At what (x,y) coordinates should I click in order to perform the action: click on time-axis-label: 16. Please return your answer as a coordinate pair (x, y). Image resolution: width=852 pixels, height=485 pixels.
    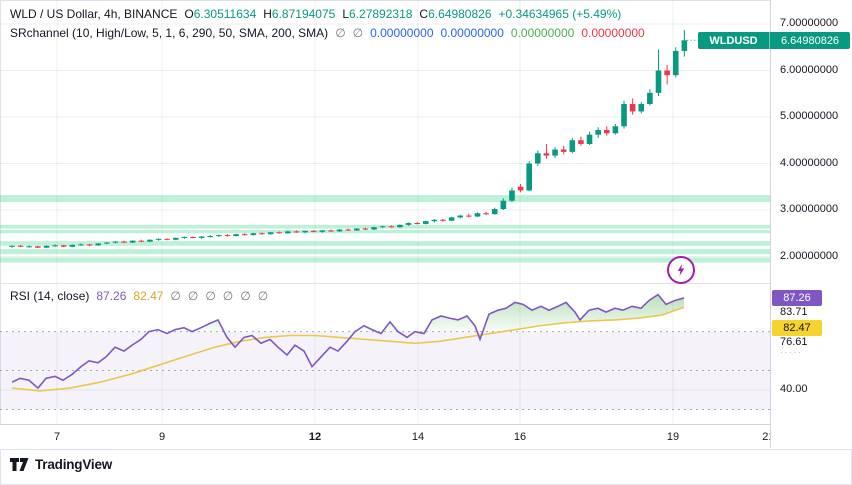
    Looking at the image, I should click on (520, 437).